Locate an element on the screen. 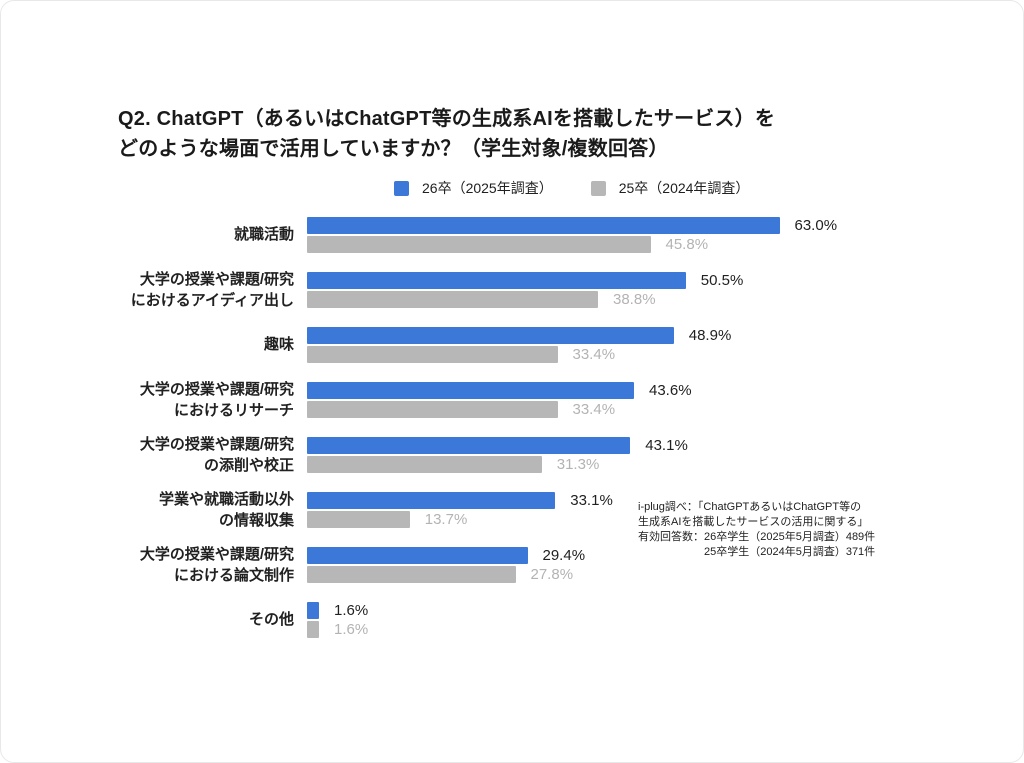 The image size is (1024, 763). bar-line: 31.3% is located at coordinates (497, 464).